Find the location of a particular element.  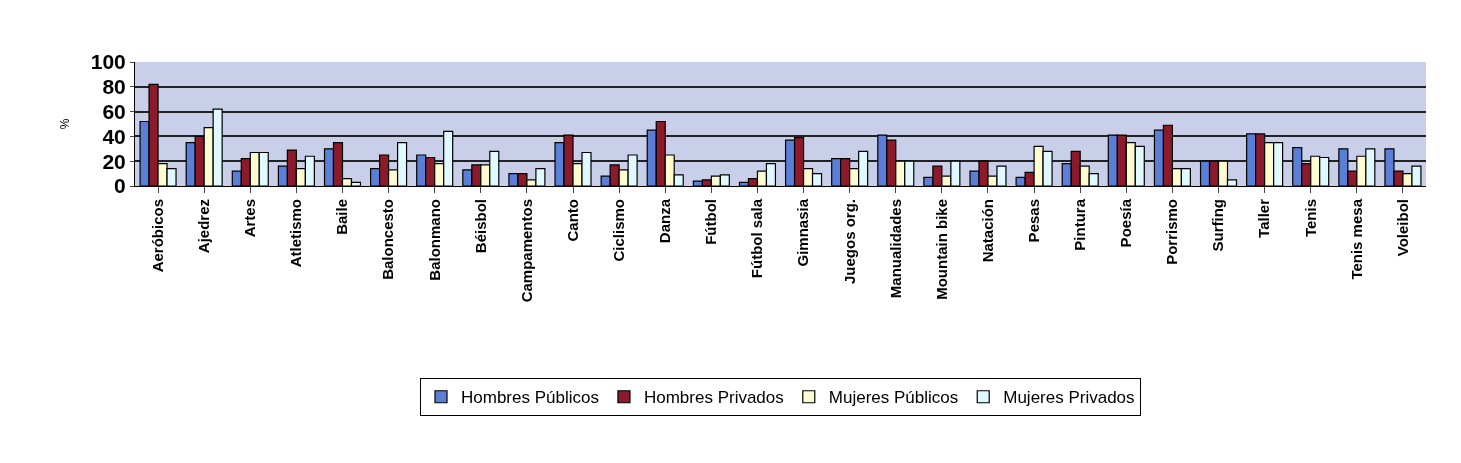

y-tick-label: 20 is located at coordinates (114, 161).